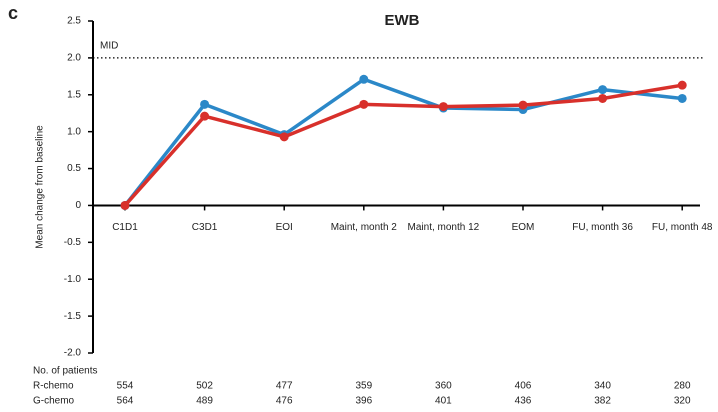 The width and height of the screenshot is (718, 412). Describe the element at coordinates (443, 386) in the screenshot. I see `table-cell: 360` at that location.